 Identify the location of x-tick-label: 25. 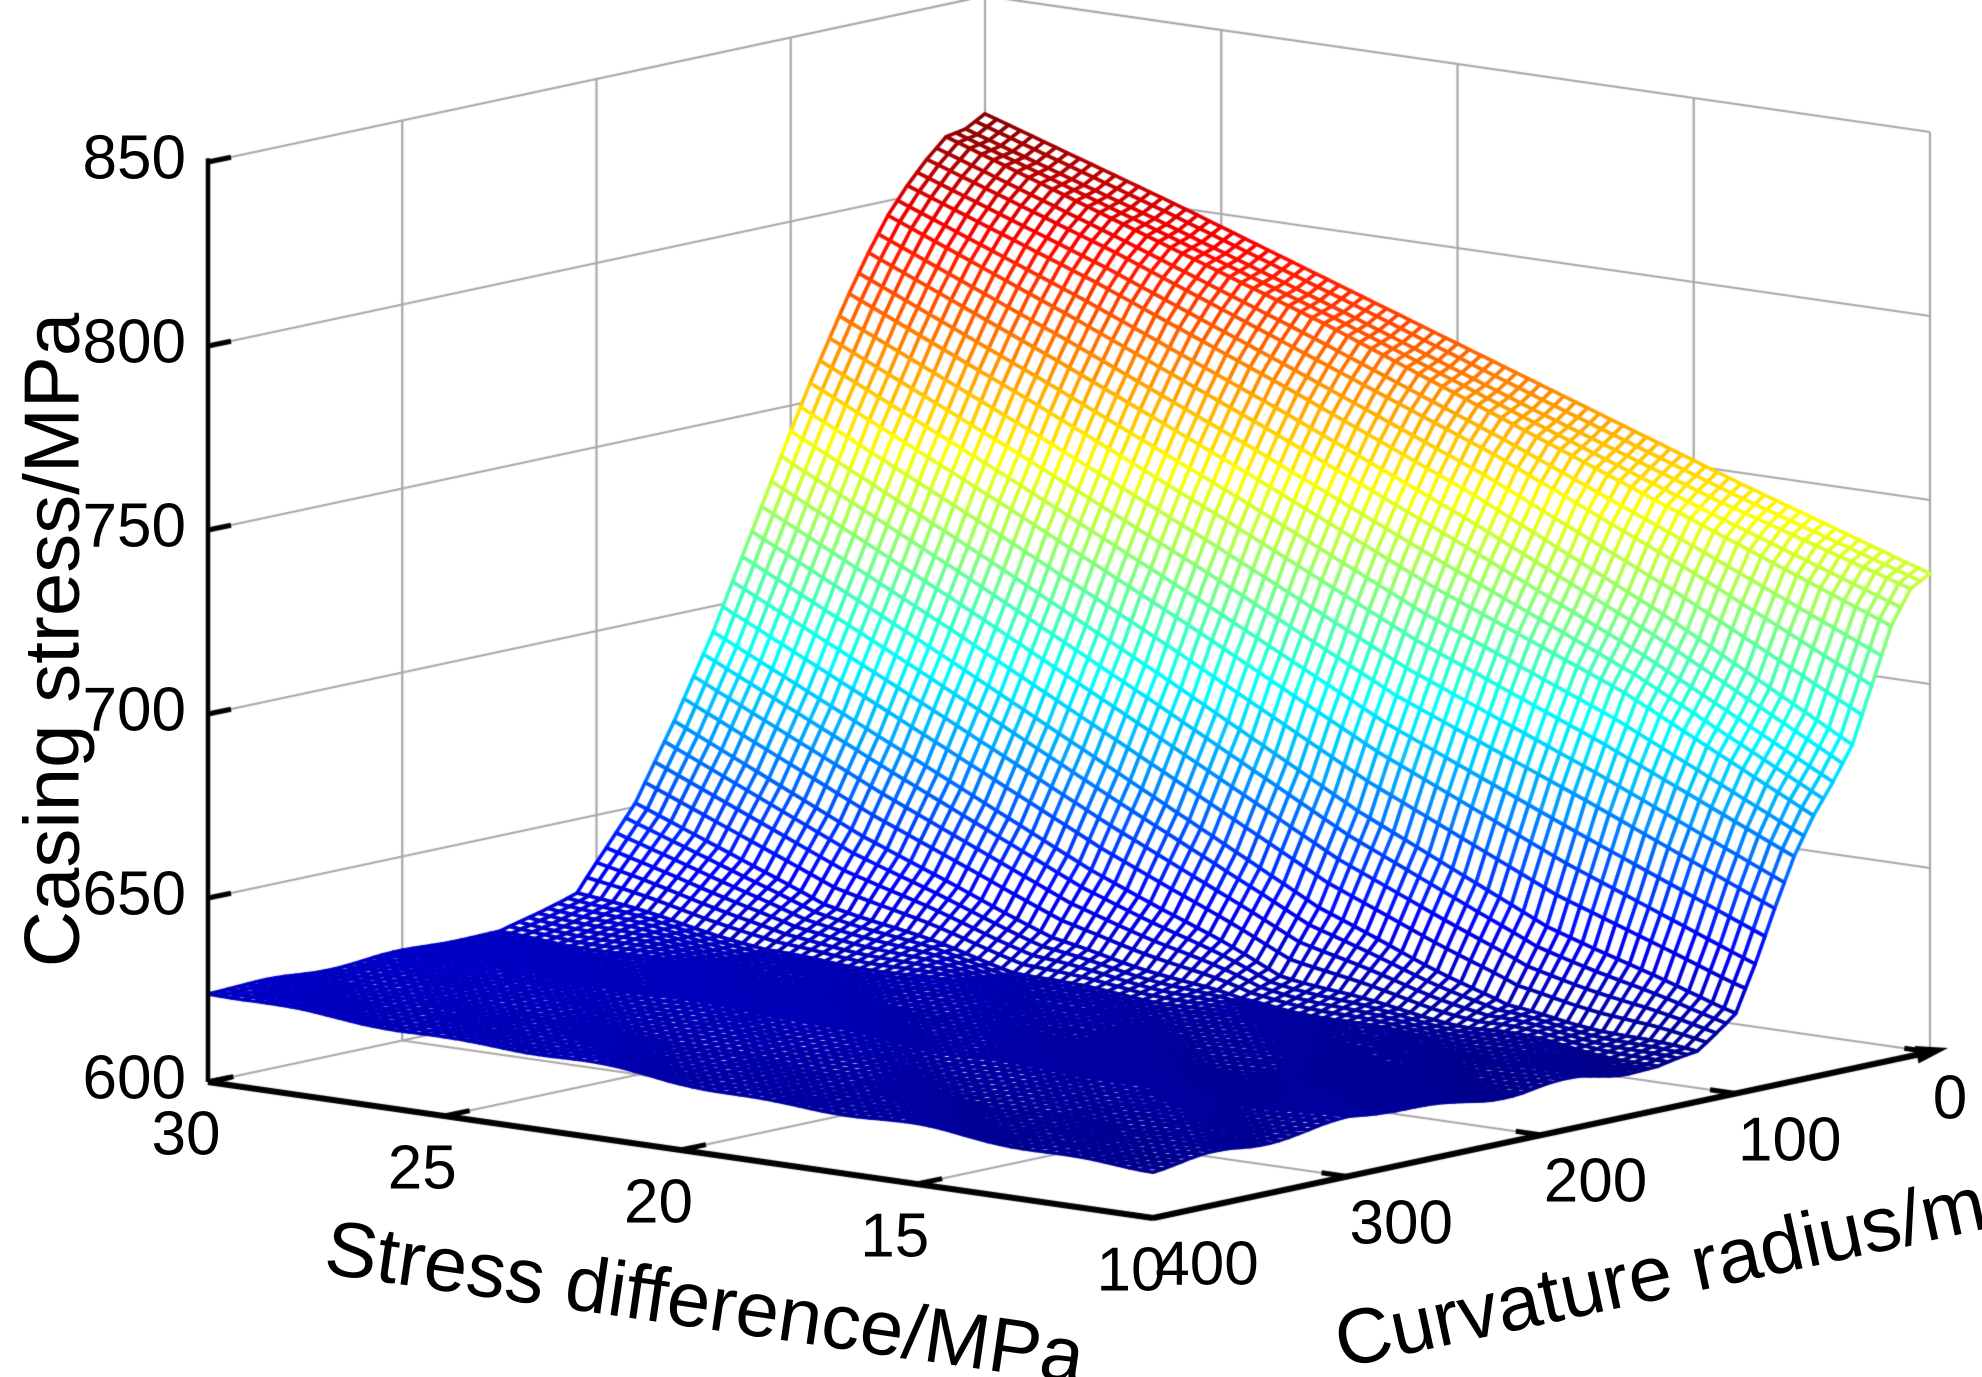
(422, 1168).